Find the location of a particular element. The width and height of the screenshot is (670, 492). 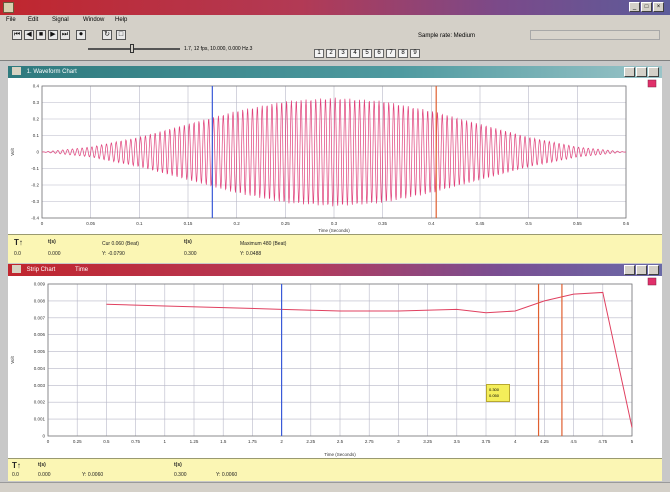

rewind-button: ⏮ is located at coordinates (17, 35).